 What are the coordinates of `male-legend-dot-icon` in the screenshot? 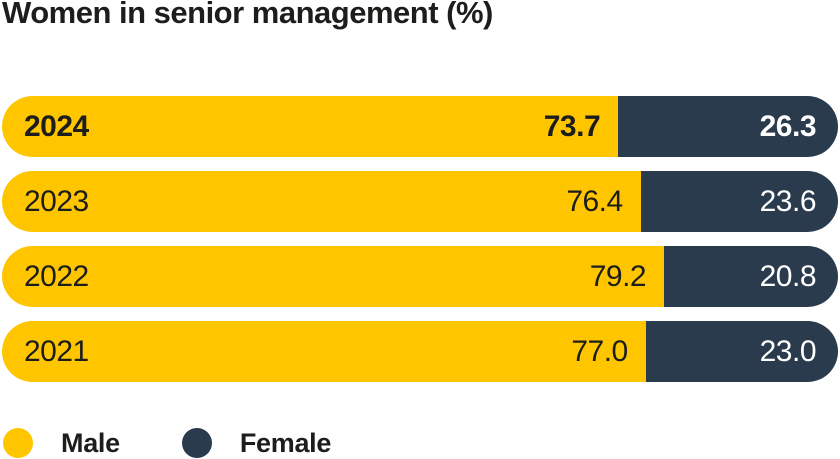 It's located at (18, 443).